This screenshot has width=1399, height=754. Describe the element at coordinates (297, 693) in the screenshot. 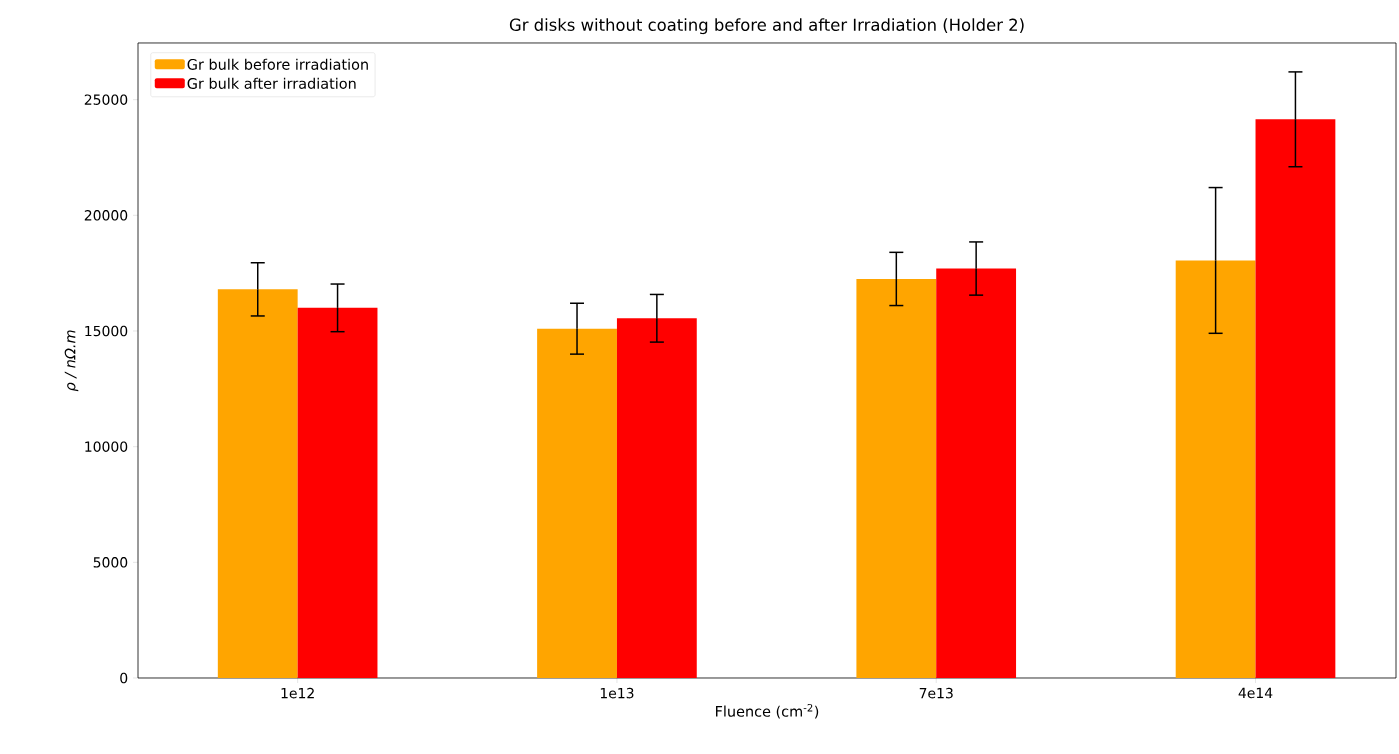

I see `x-tick-label: 1e12` at that location.